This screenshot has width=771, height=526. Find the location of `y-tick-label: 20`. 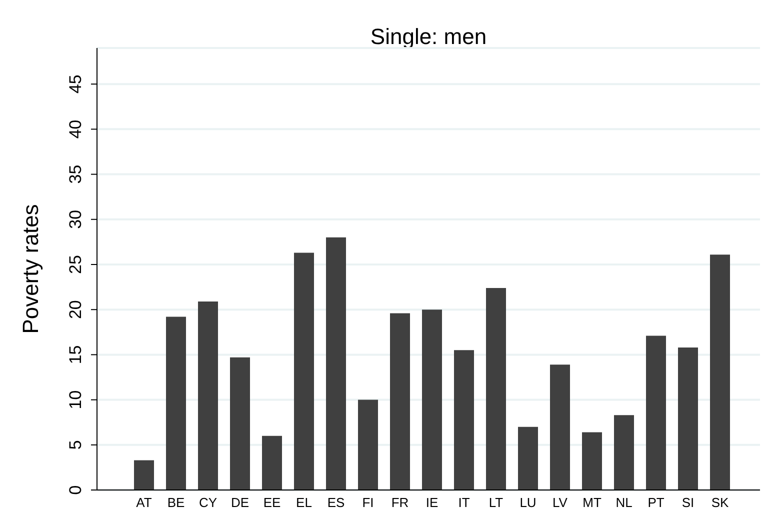

y-tick-label: 20 is located at coordinates (75, 310).